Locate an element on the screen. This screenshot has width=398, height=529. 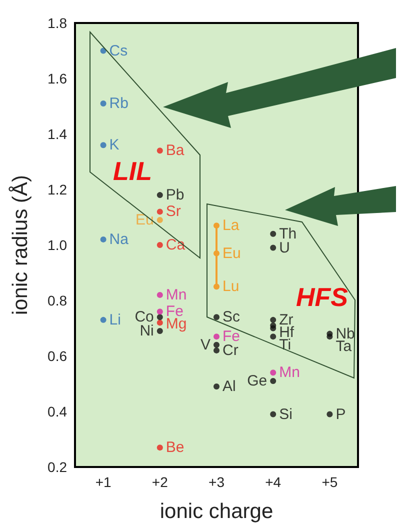
y-tick-label: 1.4 is located at coordinates (58, 134).